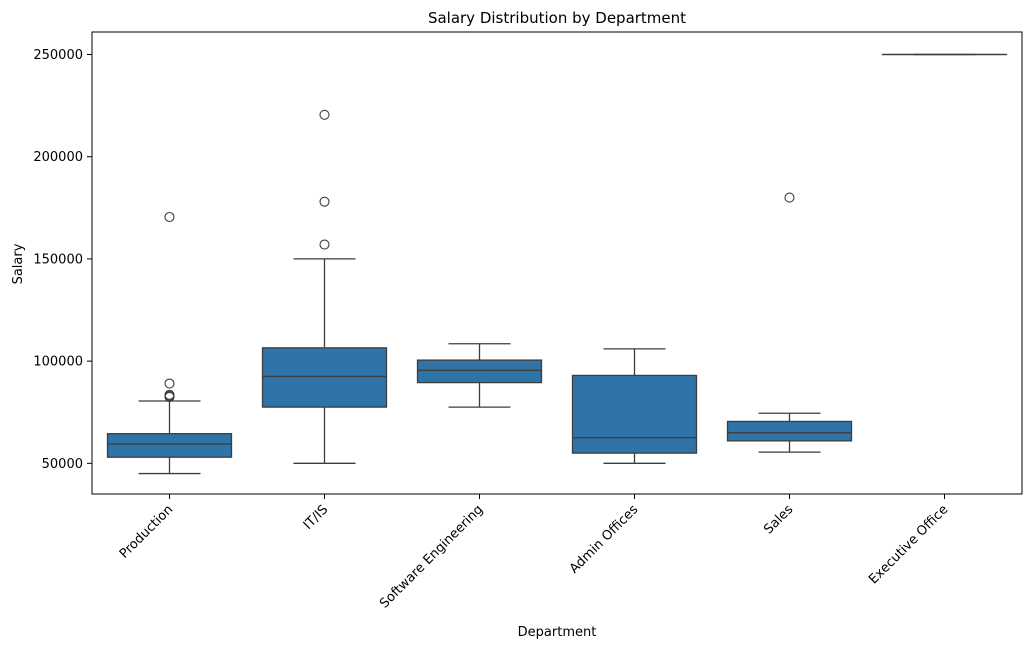 This screenshot has height=648, width=1031. I want to click on x-tick-label: Sales, so click(778, 519).